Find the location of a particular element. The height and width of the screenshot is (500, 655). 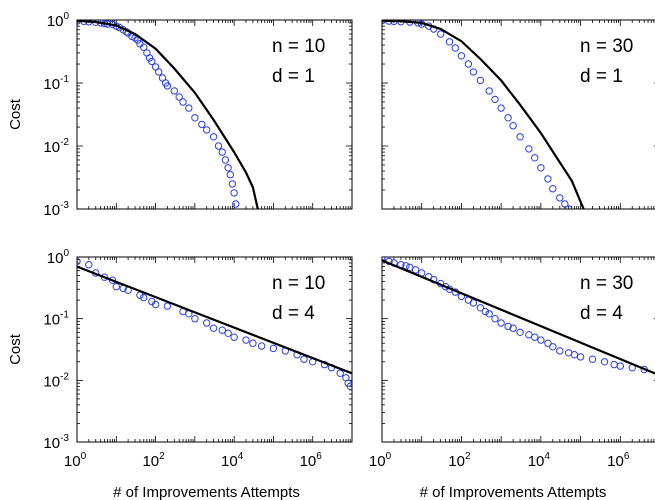

y-tick-label: 10⁻¹ is located at coordinates (56, 319).